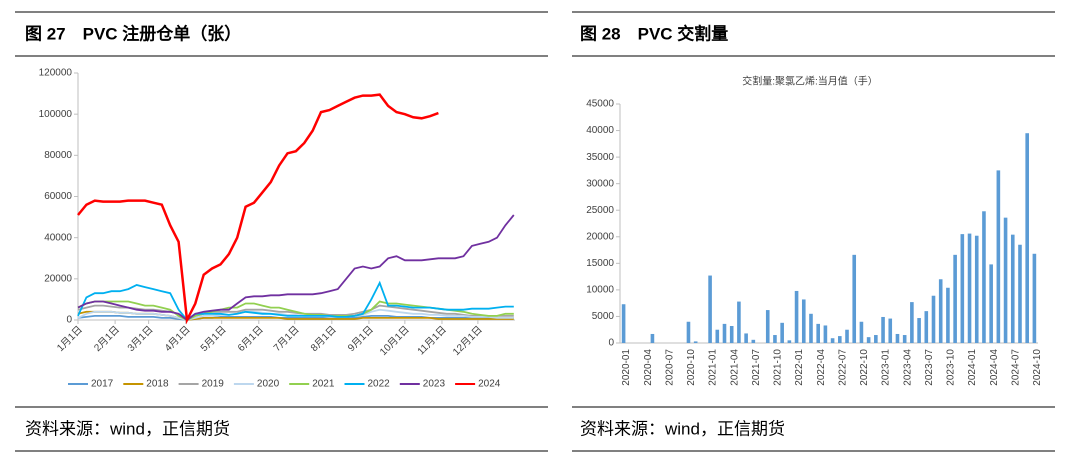 This screenshot has height=462, width=1068. I want to click on x-tick-label: 7月1日, so click(286, 339).